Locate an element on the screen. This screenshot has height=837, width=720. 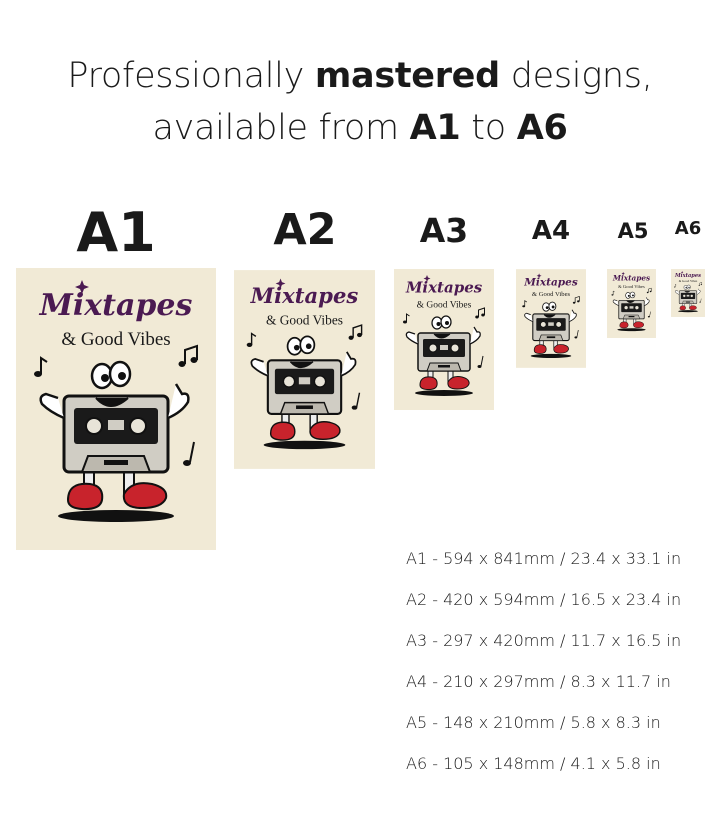
size-spec-a1: A1 - 594 x 841mm / 23.4 x 33.1 in is located at coordinates (544, 558).